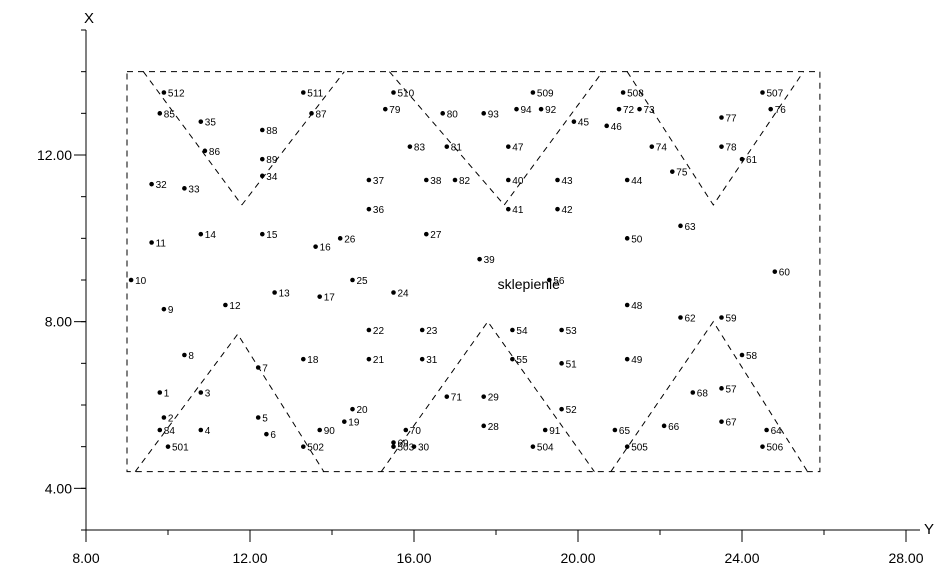 The image size is (939, 580). I want to click on point-label-51: 51, so click(572, 364).